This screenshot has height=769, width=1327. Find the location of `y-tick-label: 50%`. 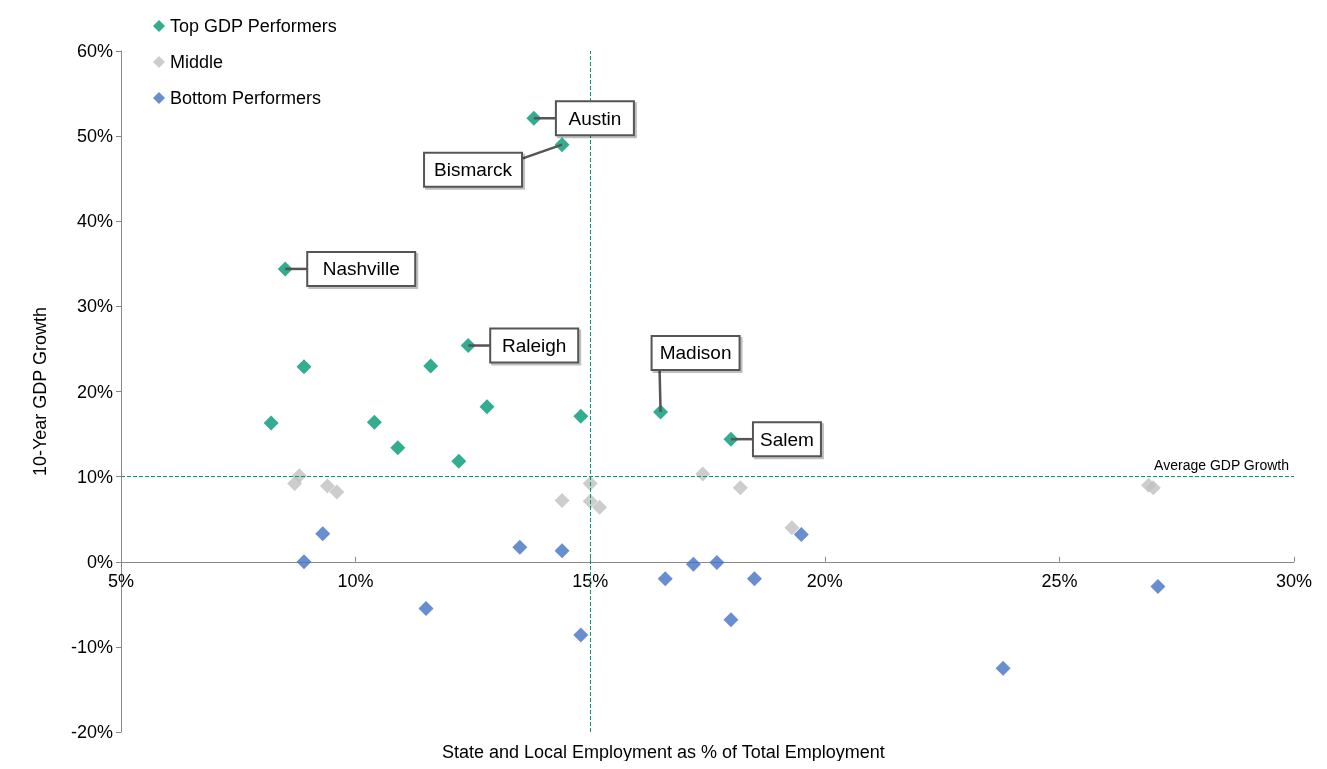

y-tick-label: 50% is located at coordinates (94, 136).